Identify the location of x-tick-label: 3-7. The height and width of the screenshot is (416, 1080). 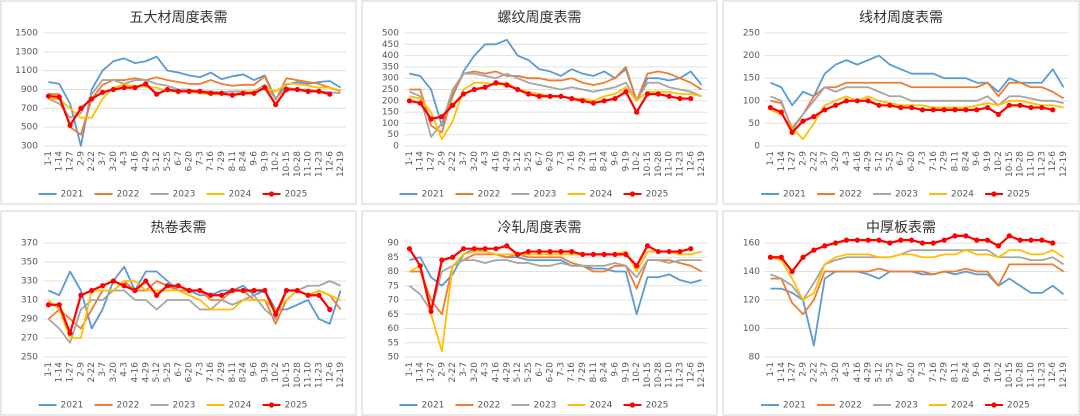
(103, 369).